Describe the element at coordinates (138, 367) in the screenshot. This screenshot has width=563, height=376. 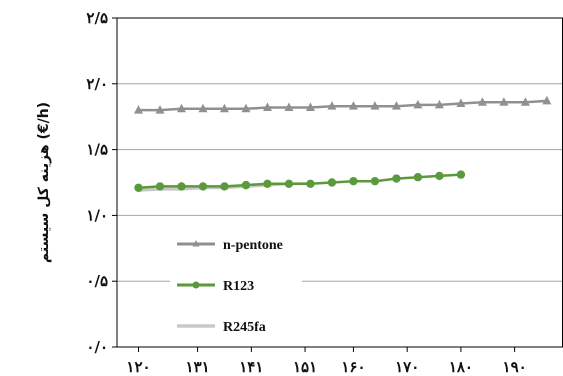
I see `x-tick-label: ۱۲۰` at that location.